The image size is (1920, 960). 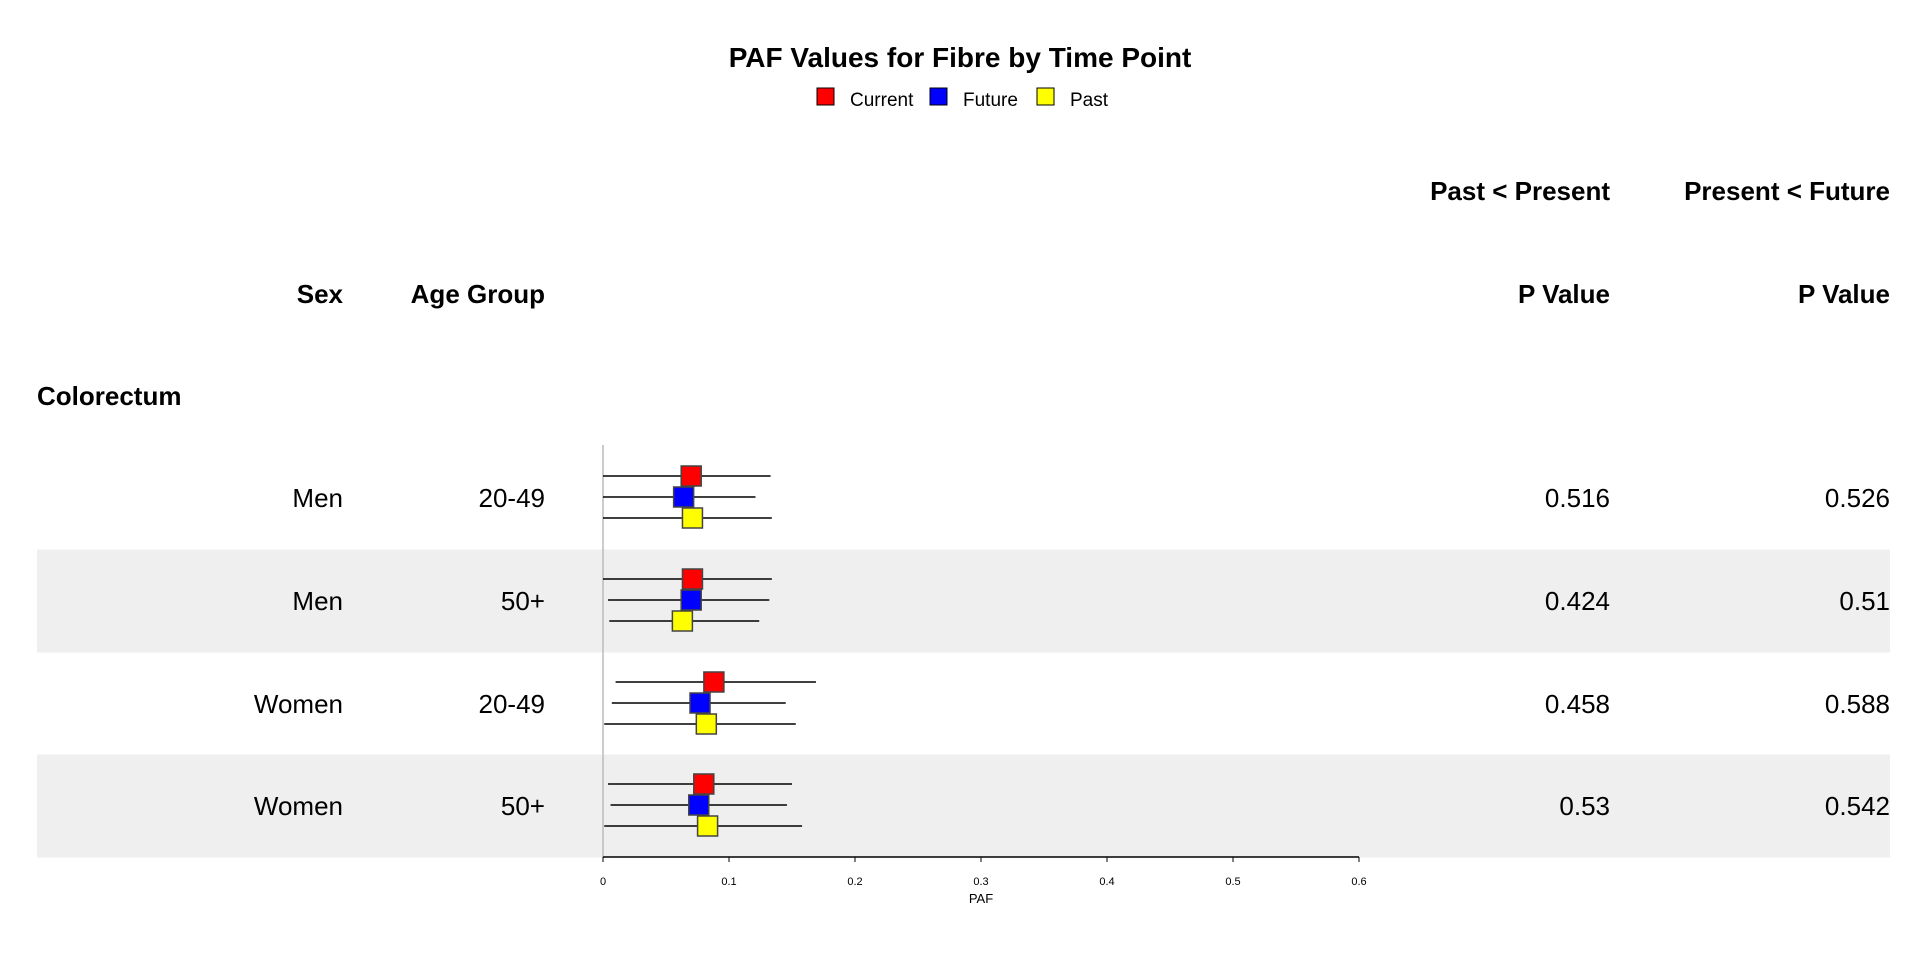 I want to click on x-axis: 0 0.1 0.2 0.3 0.4 0.5 0.6, so click(x=983, y=872).